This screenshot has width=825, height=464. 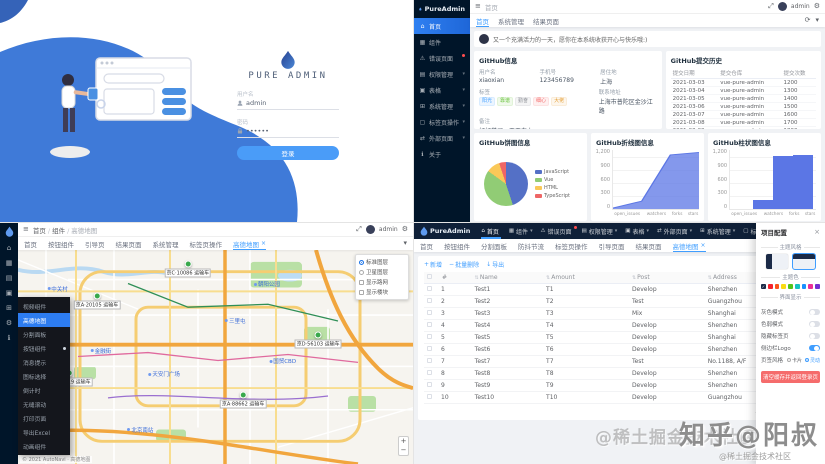 I want to click on tab: 结果页面, so click(x=546, y=20).